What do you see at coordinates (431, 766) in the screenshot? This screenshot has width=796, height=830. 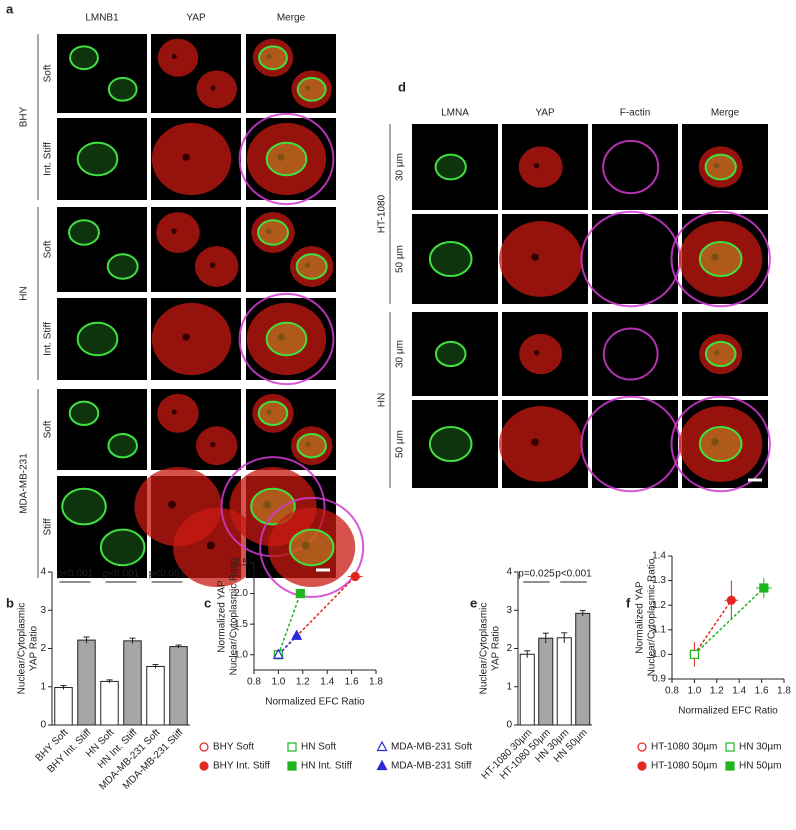 I see `legend-label: MDA-MB-231 Stiff` at bounding box center [431, 766].